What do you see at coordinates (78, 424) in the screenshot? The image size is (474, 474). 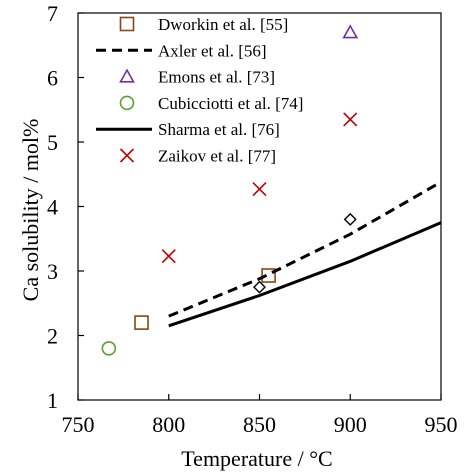 I see `x-tick-label: 750` at bounding box center [78, 424].